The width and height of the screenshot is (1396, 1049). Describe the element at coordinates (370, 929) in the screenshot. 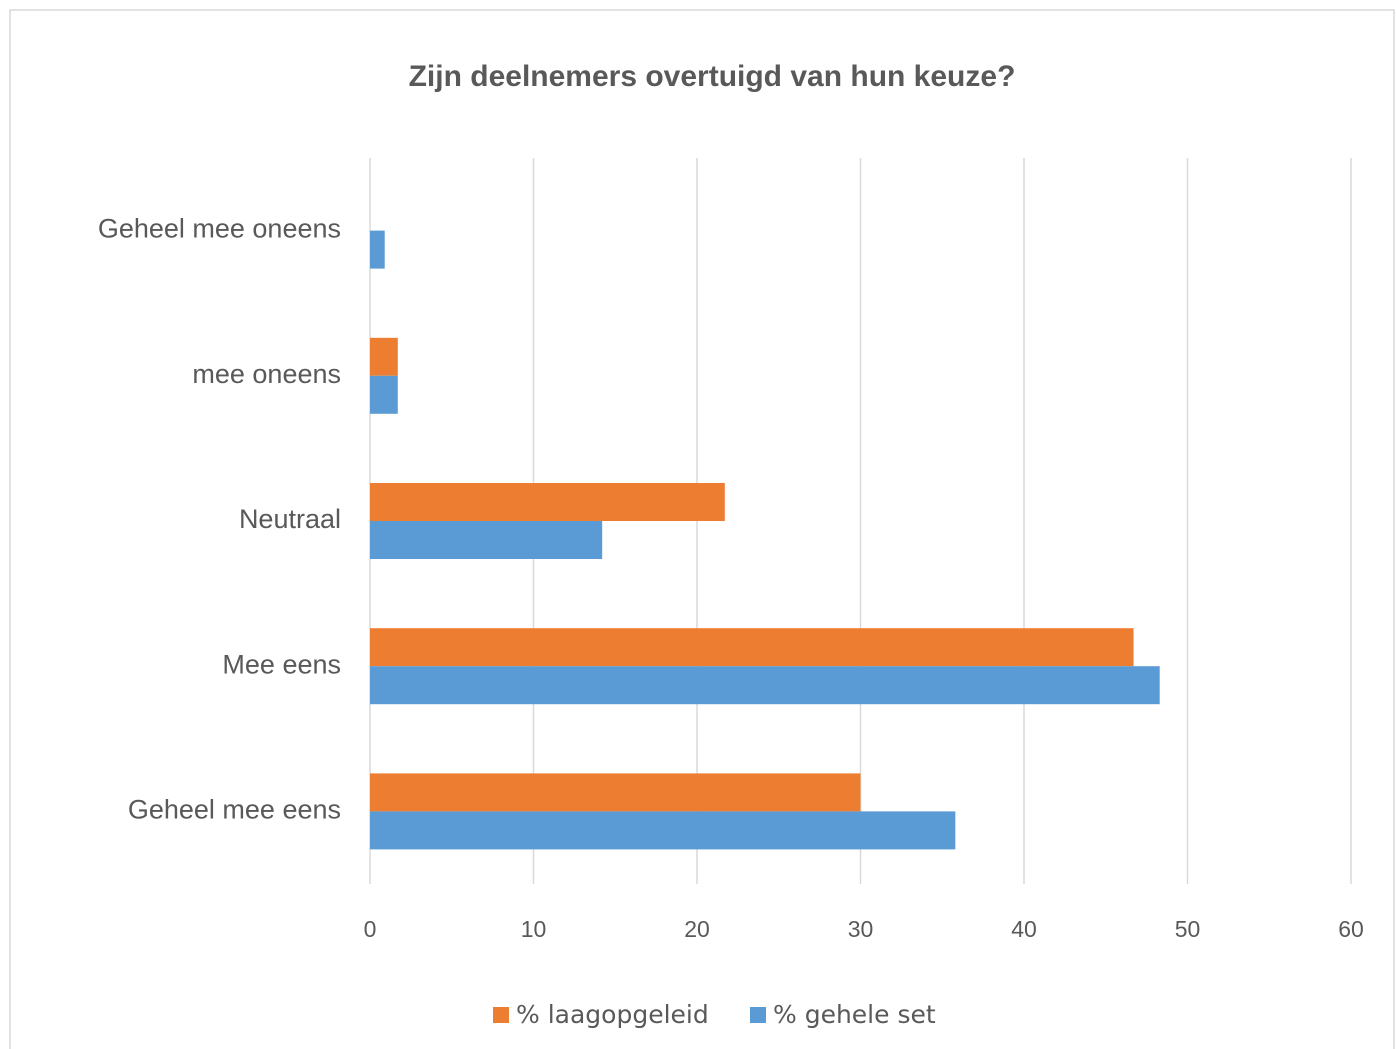

I see `x-tick-label: 0` at that location.